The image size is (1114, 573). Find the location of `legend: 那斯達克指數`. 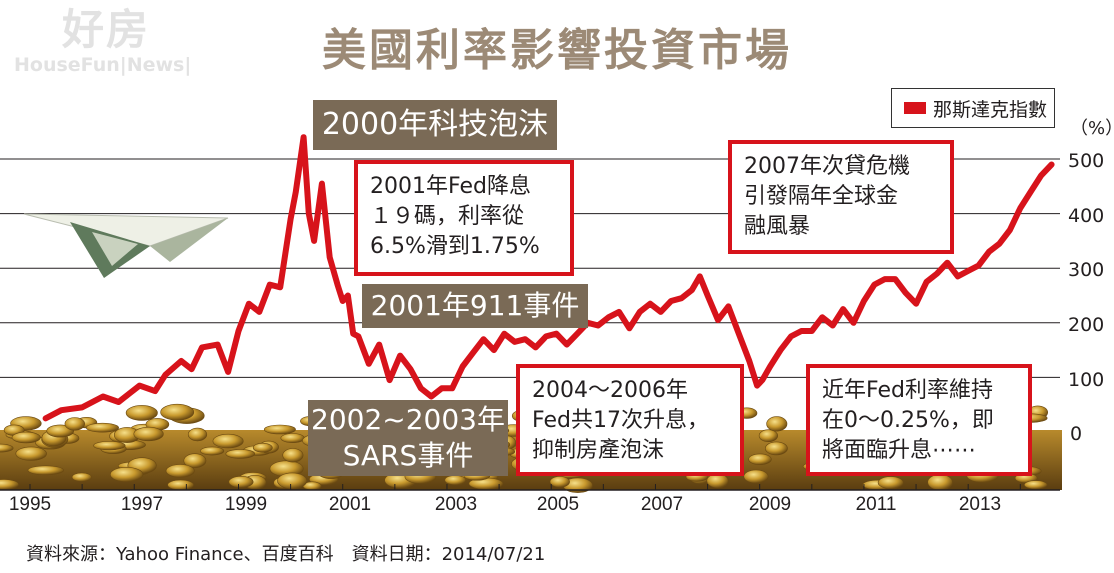

legend: 那斯達克指數 is located at coordinates (973, 108).